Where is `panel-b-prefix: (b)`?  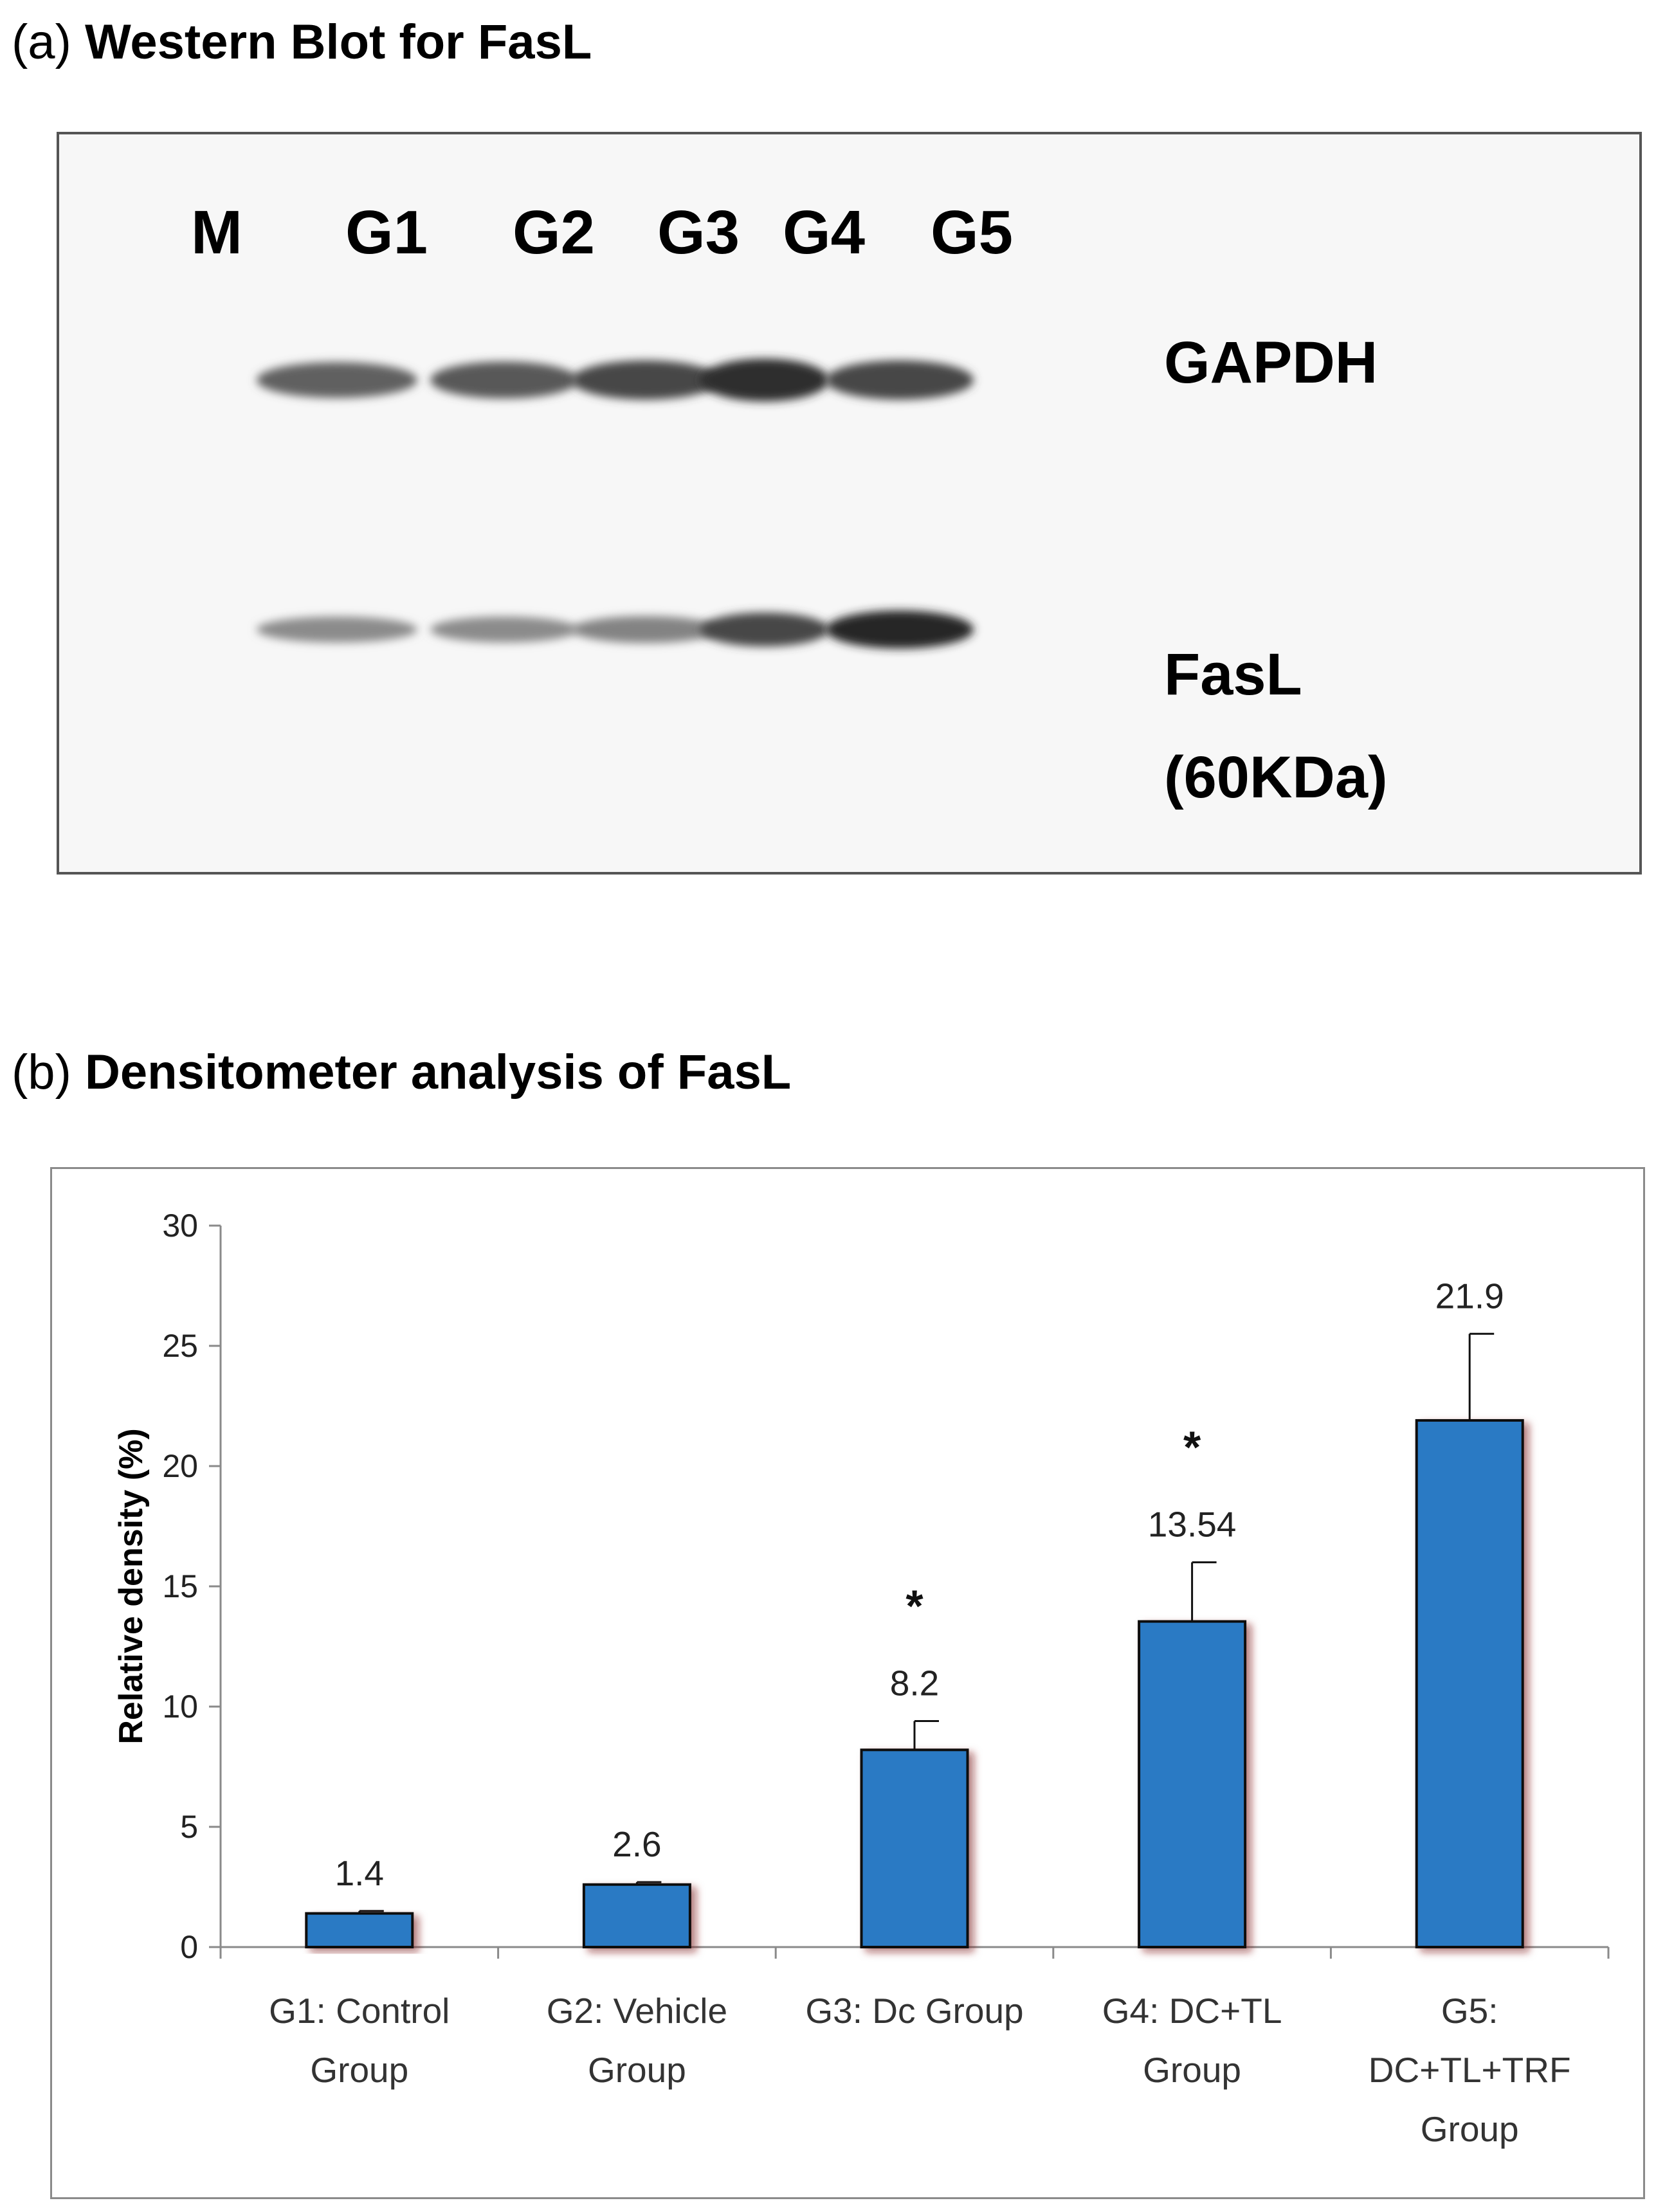 panel-b-prefix: (b) is located at coordinates (41, 1072).